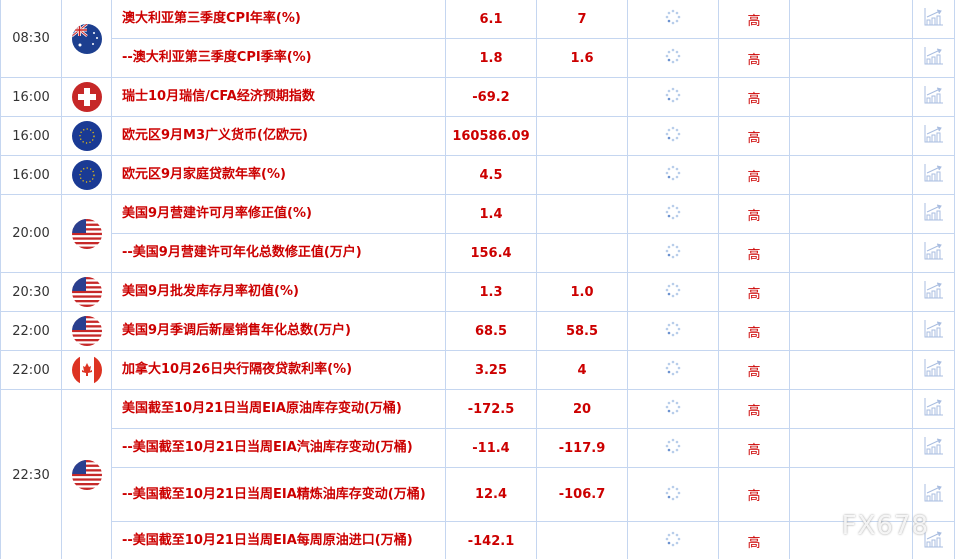  I want to click on event-name: 美国截至10月21日当周EIA原油库存变动(万桶), so click(278, 409).